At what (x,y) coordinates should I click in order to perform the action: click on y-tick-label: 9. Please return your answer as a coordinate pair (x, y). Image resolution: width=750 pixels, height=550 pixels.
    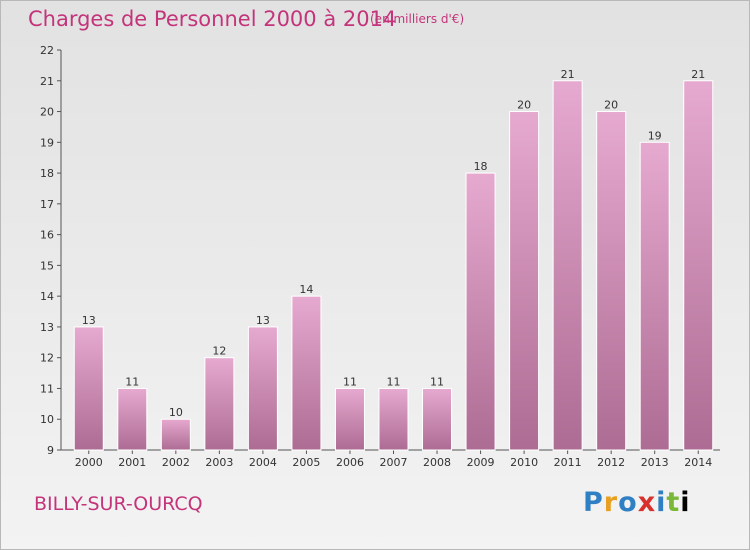
    Looking at the image, I should click on (50, 450).